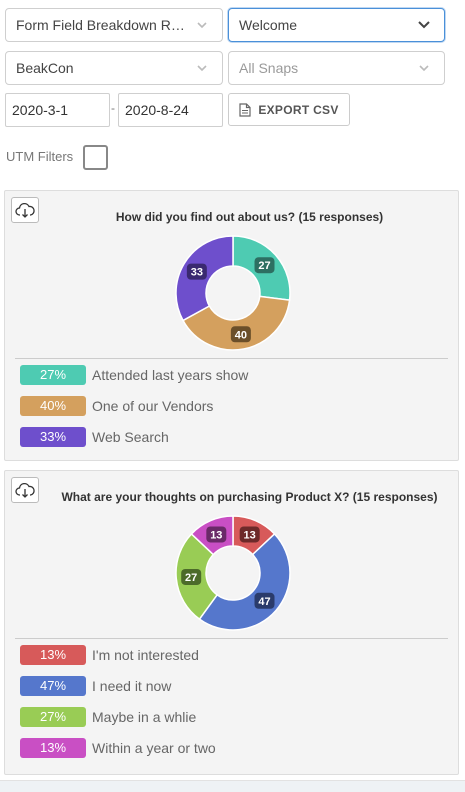 The image size is (465, 792). Describe the element at coordinates (170, 374) in the screenshot. I see `legend-label: Attended last years show` at that location.